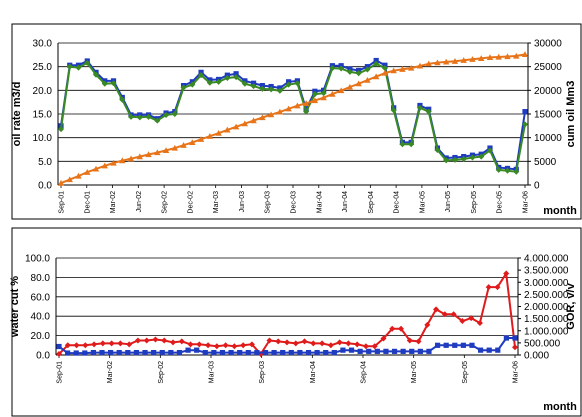 This screenshot has width=582, height=417. Describe the element at coordinates (242, 202) in the screenshot. I see `top-x-tick-label: Jun-03` at that location.